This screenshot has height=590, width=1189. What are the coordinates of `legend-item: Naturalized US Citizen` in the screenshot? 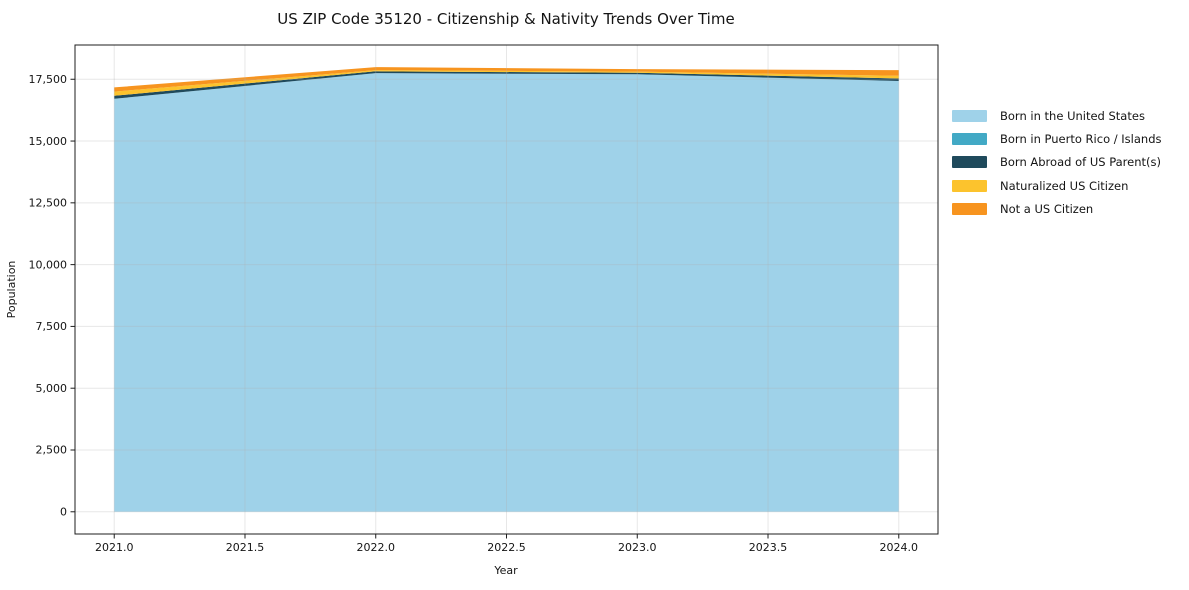 It's located at (1057, 185).